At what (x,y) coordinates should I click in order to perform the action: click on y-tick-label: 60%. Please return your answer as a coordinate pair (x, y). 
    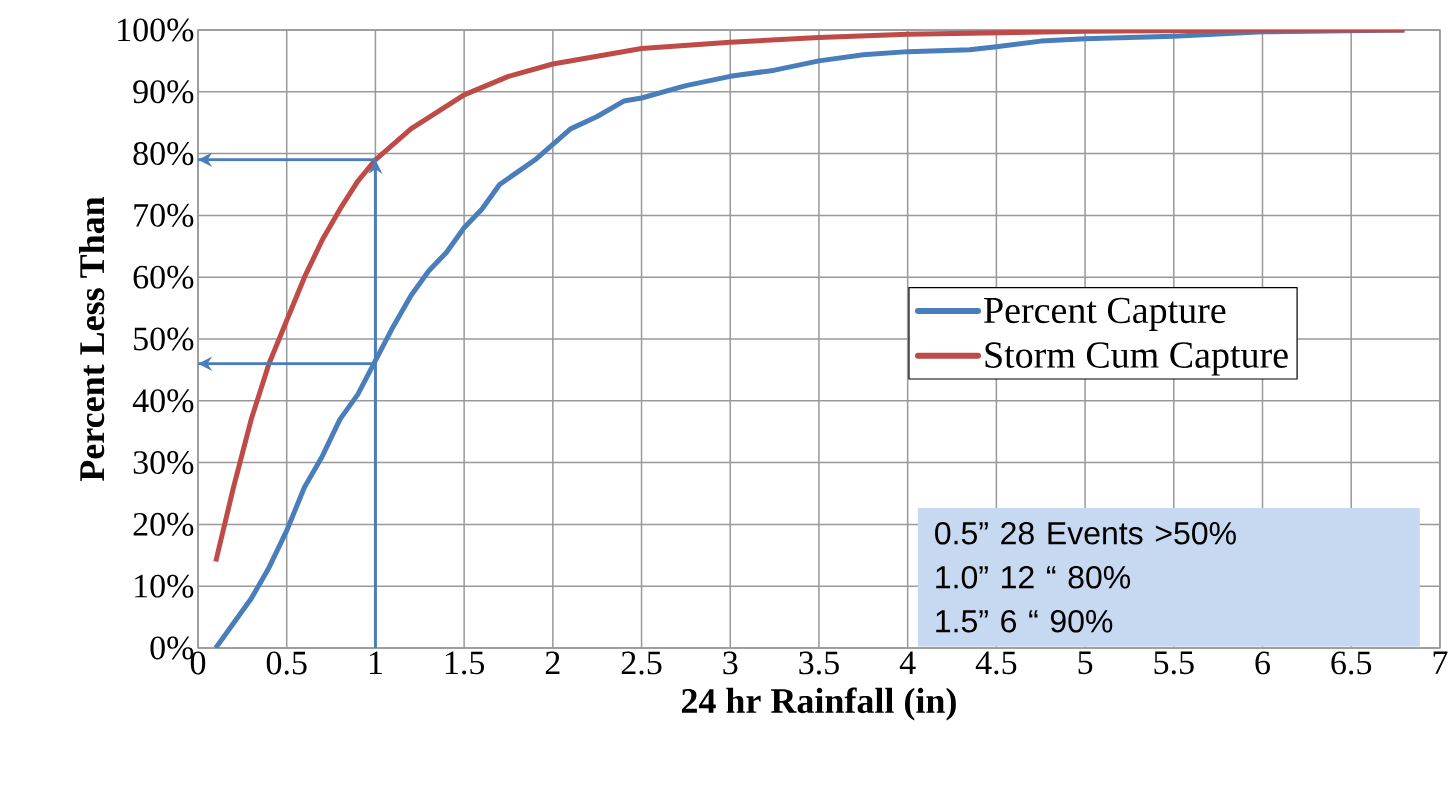
    Looking at the image, I should click on (163, 277).